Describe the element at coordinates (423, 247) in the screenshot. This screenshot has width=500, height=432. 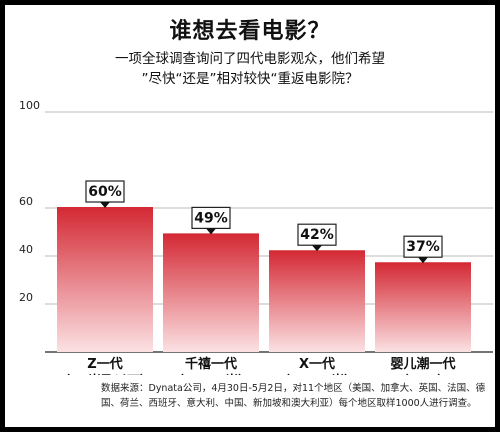
I see `data-label: 37%` at that location.